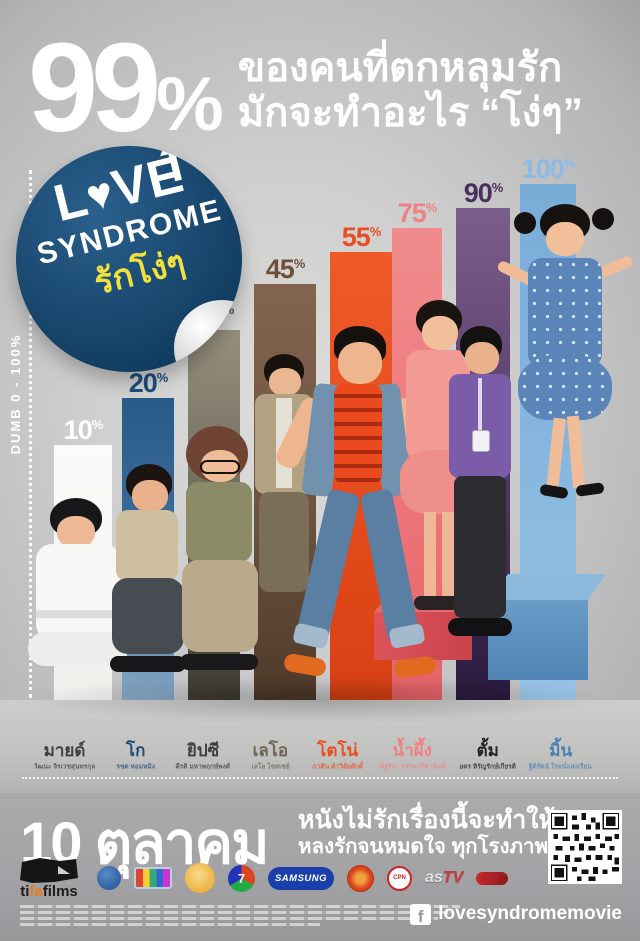  What do you see at coordinates (148, 616) in the screenshot?
I see `go-legs` at bounding box center [148, 616].